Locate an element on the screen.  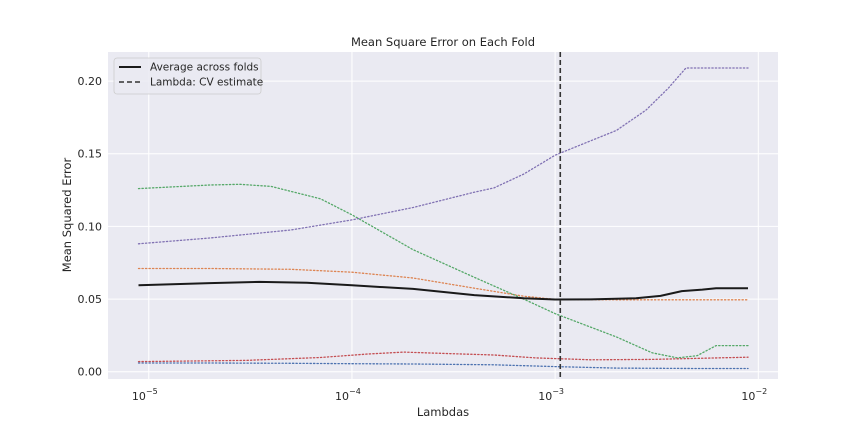
series-fold-2-line is located at coordinates (443, 284).